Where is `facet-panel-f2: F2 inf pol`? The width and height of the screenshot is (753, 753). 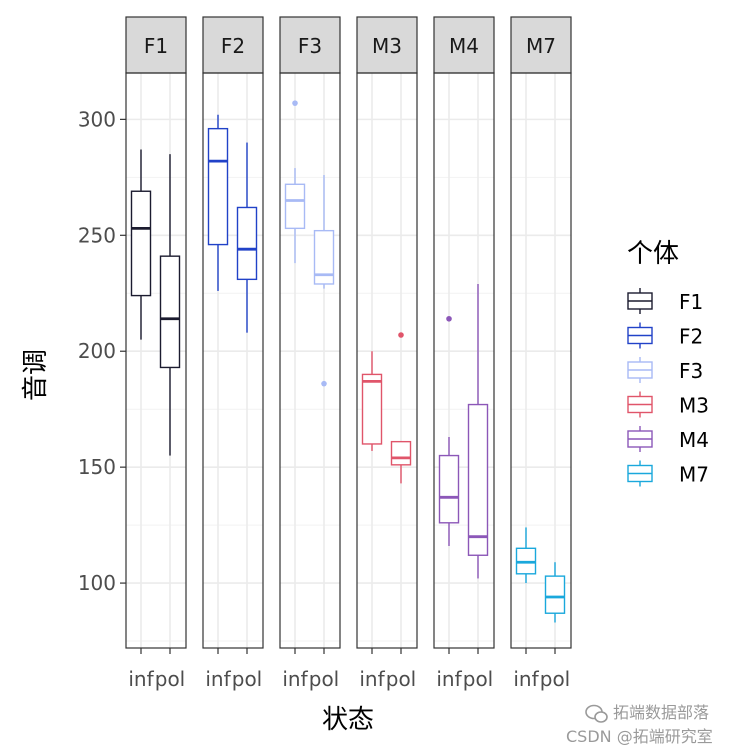
facet-panel-f2: F2 inf pol is located at coordinates (233, 353).